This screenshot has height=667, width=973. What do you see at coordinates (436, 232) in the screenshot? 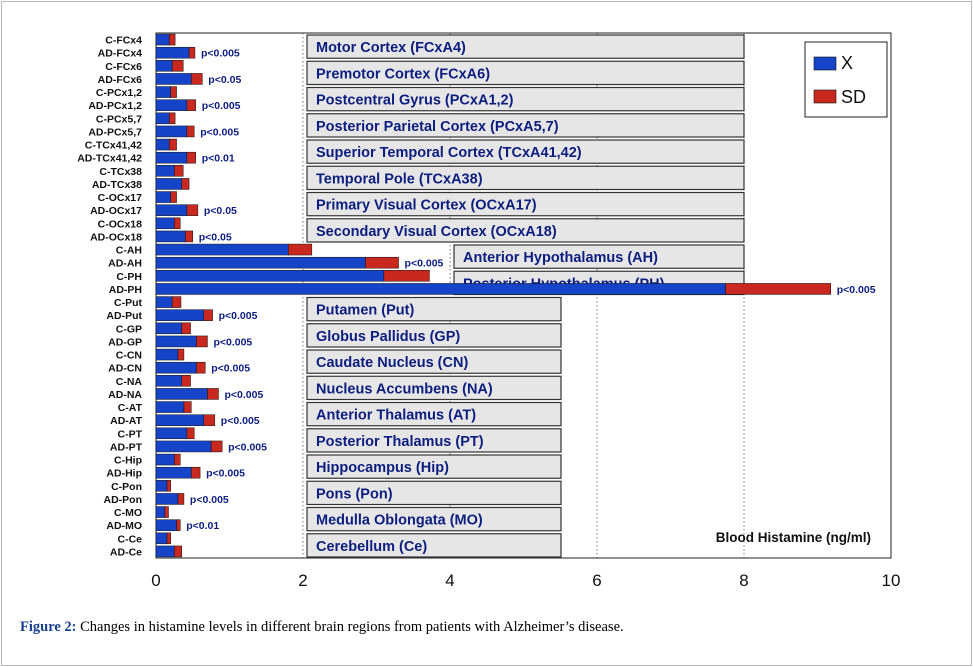
I see `region-label: Secondary Visual Cortex (OCxA18)` at bounding box center [436, 232].